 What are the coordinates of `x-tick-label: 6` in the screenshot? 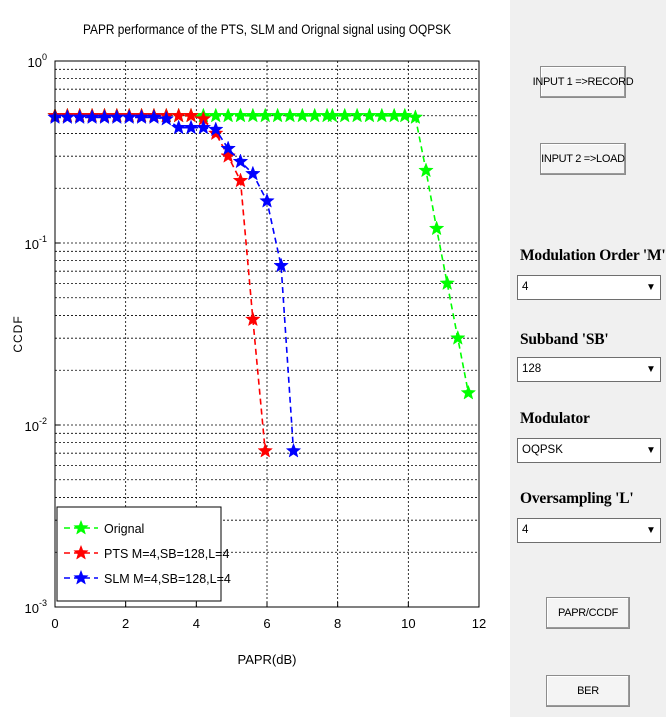 It's located at (266, 623).